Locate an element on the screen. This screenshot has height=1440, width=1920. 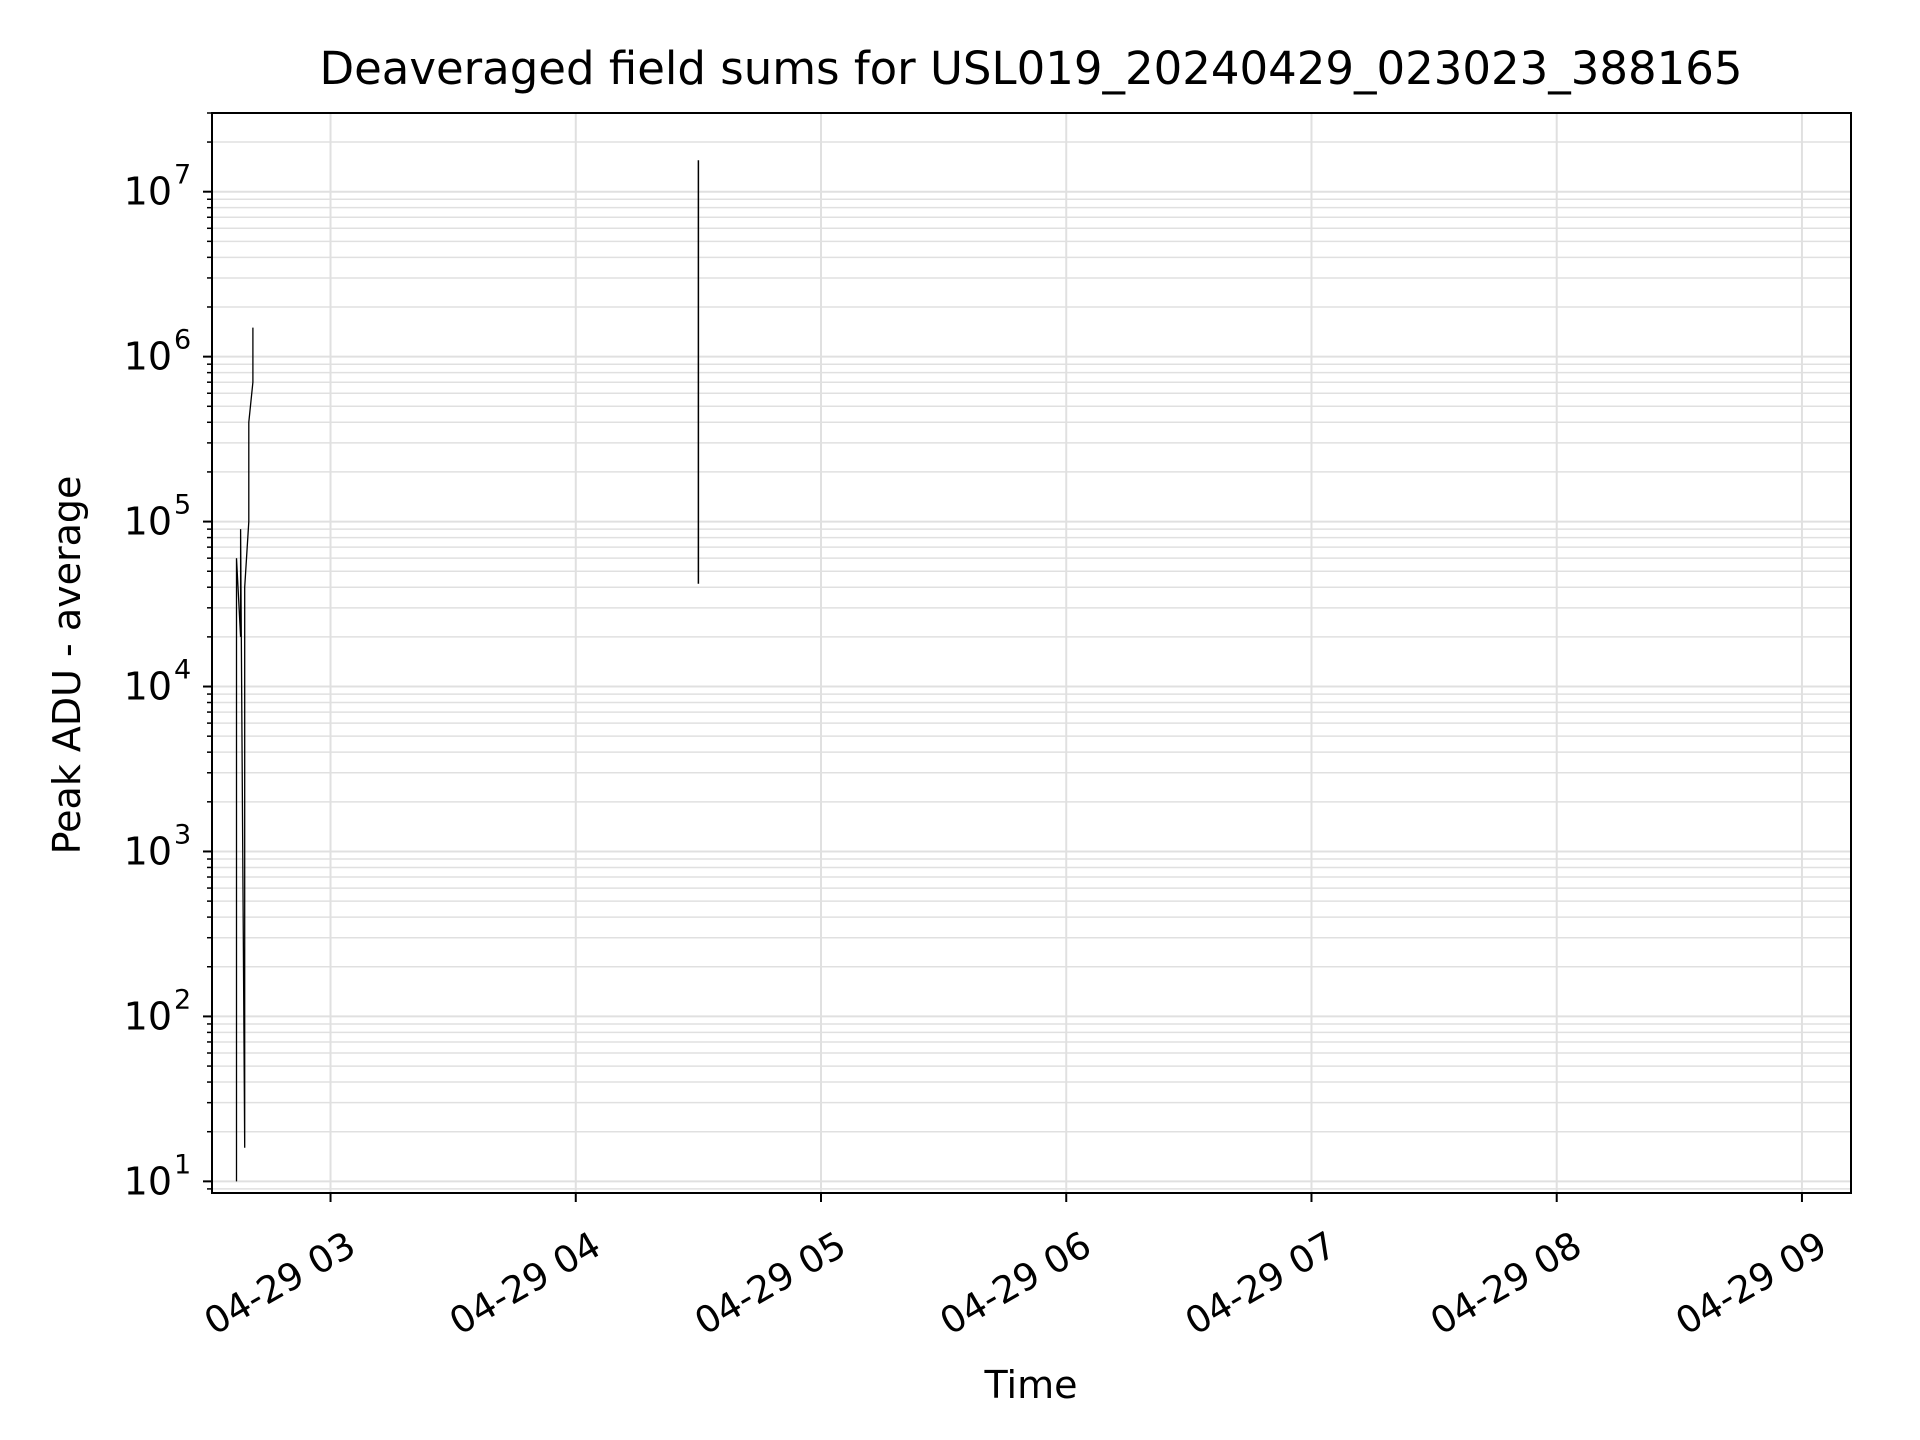
series-line is located at coordinates (244, 754).